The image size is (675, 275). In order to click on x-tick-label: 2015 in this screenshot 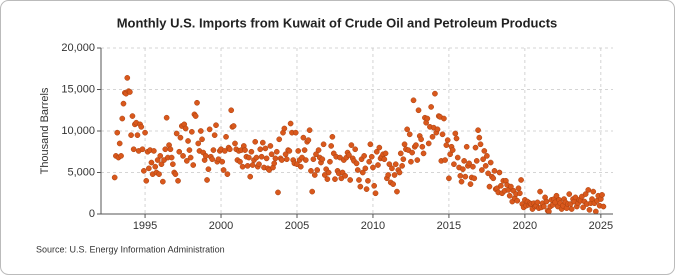, I will do `click(449, 226)`.